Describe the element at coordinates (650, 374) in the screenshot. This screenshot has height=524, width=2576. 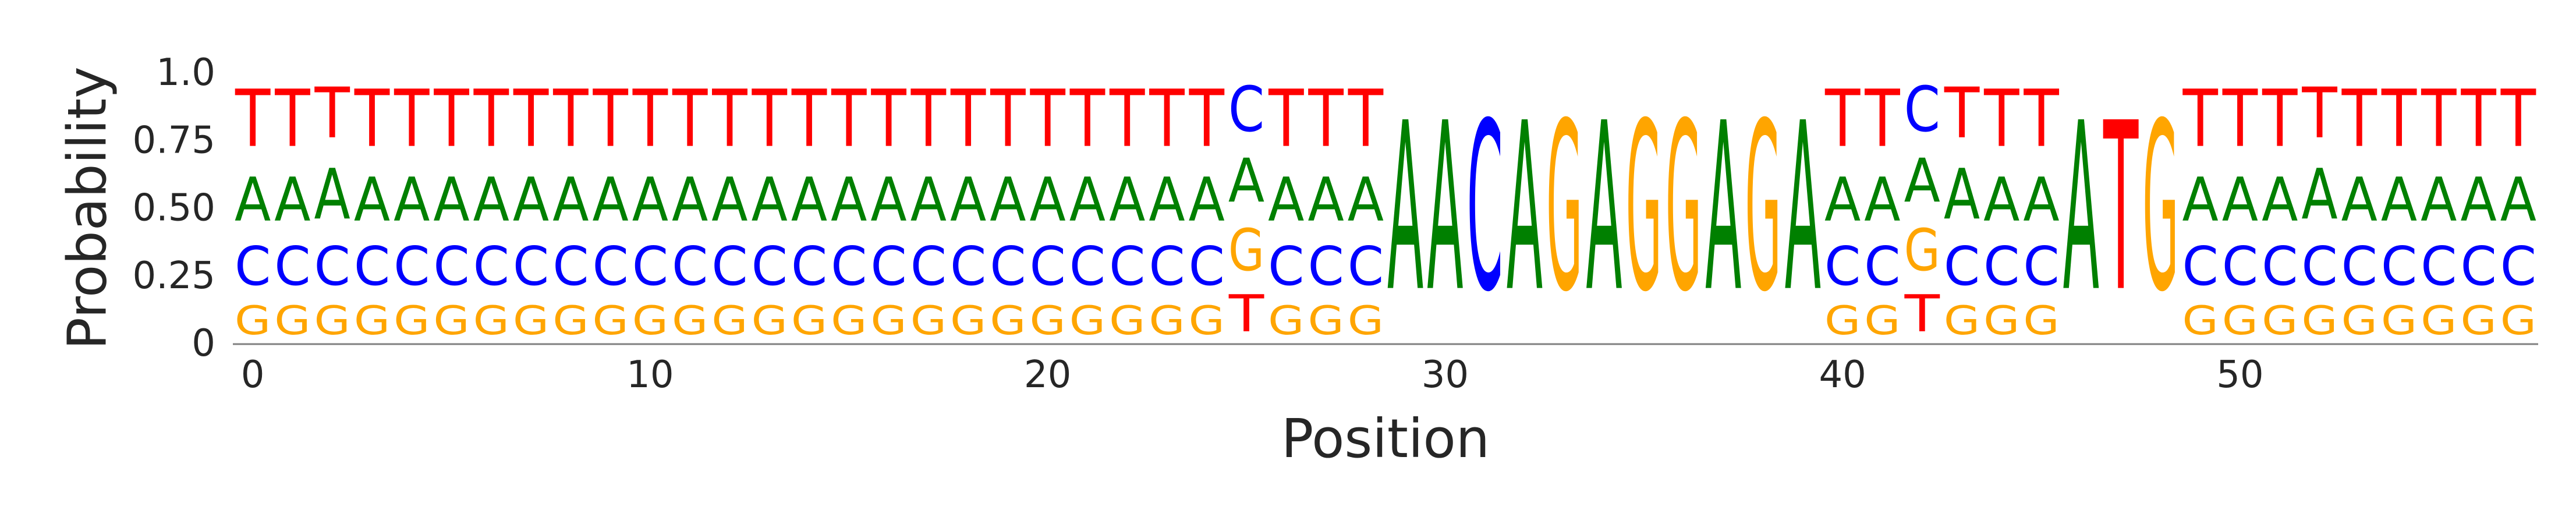
I see `x-tick-label: 10` at that location.